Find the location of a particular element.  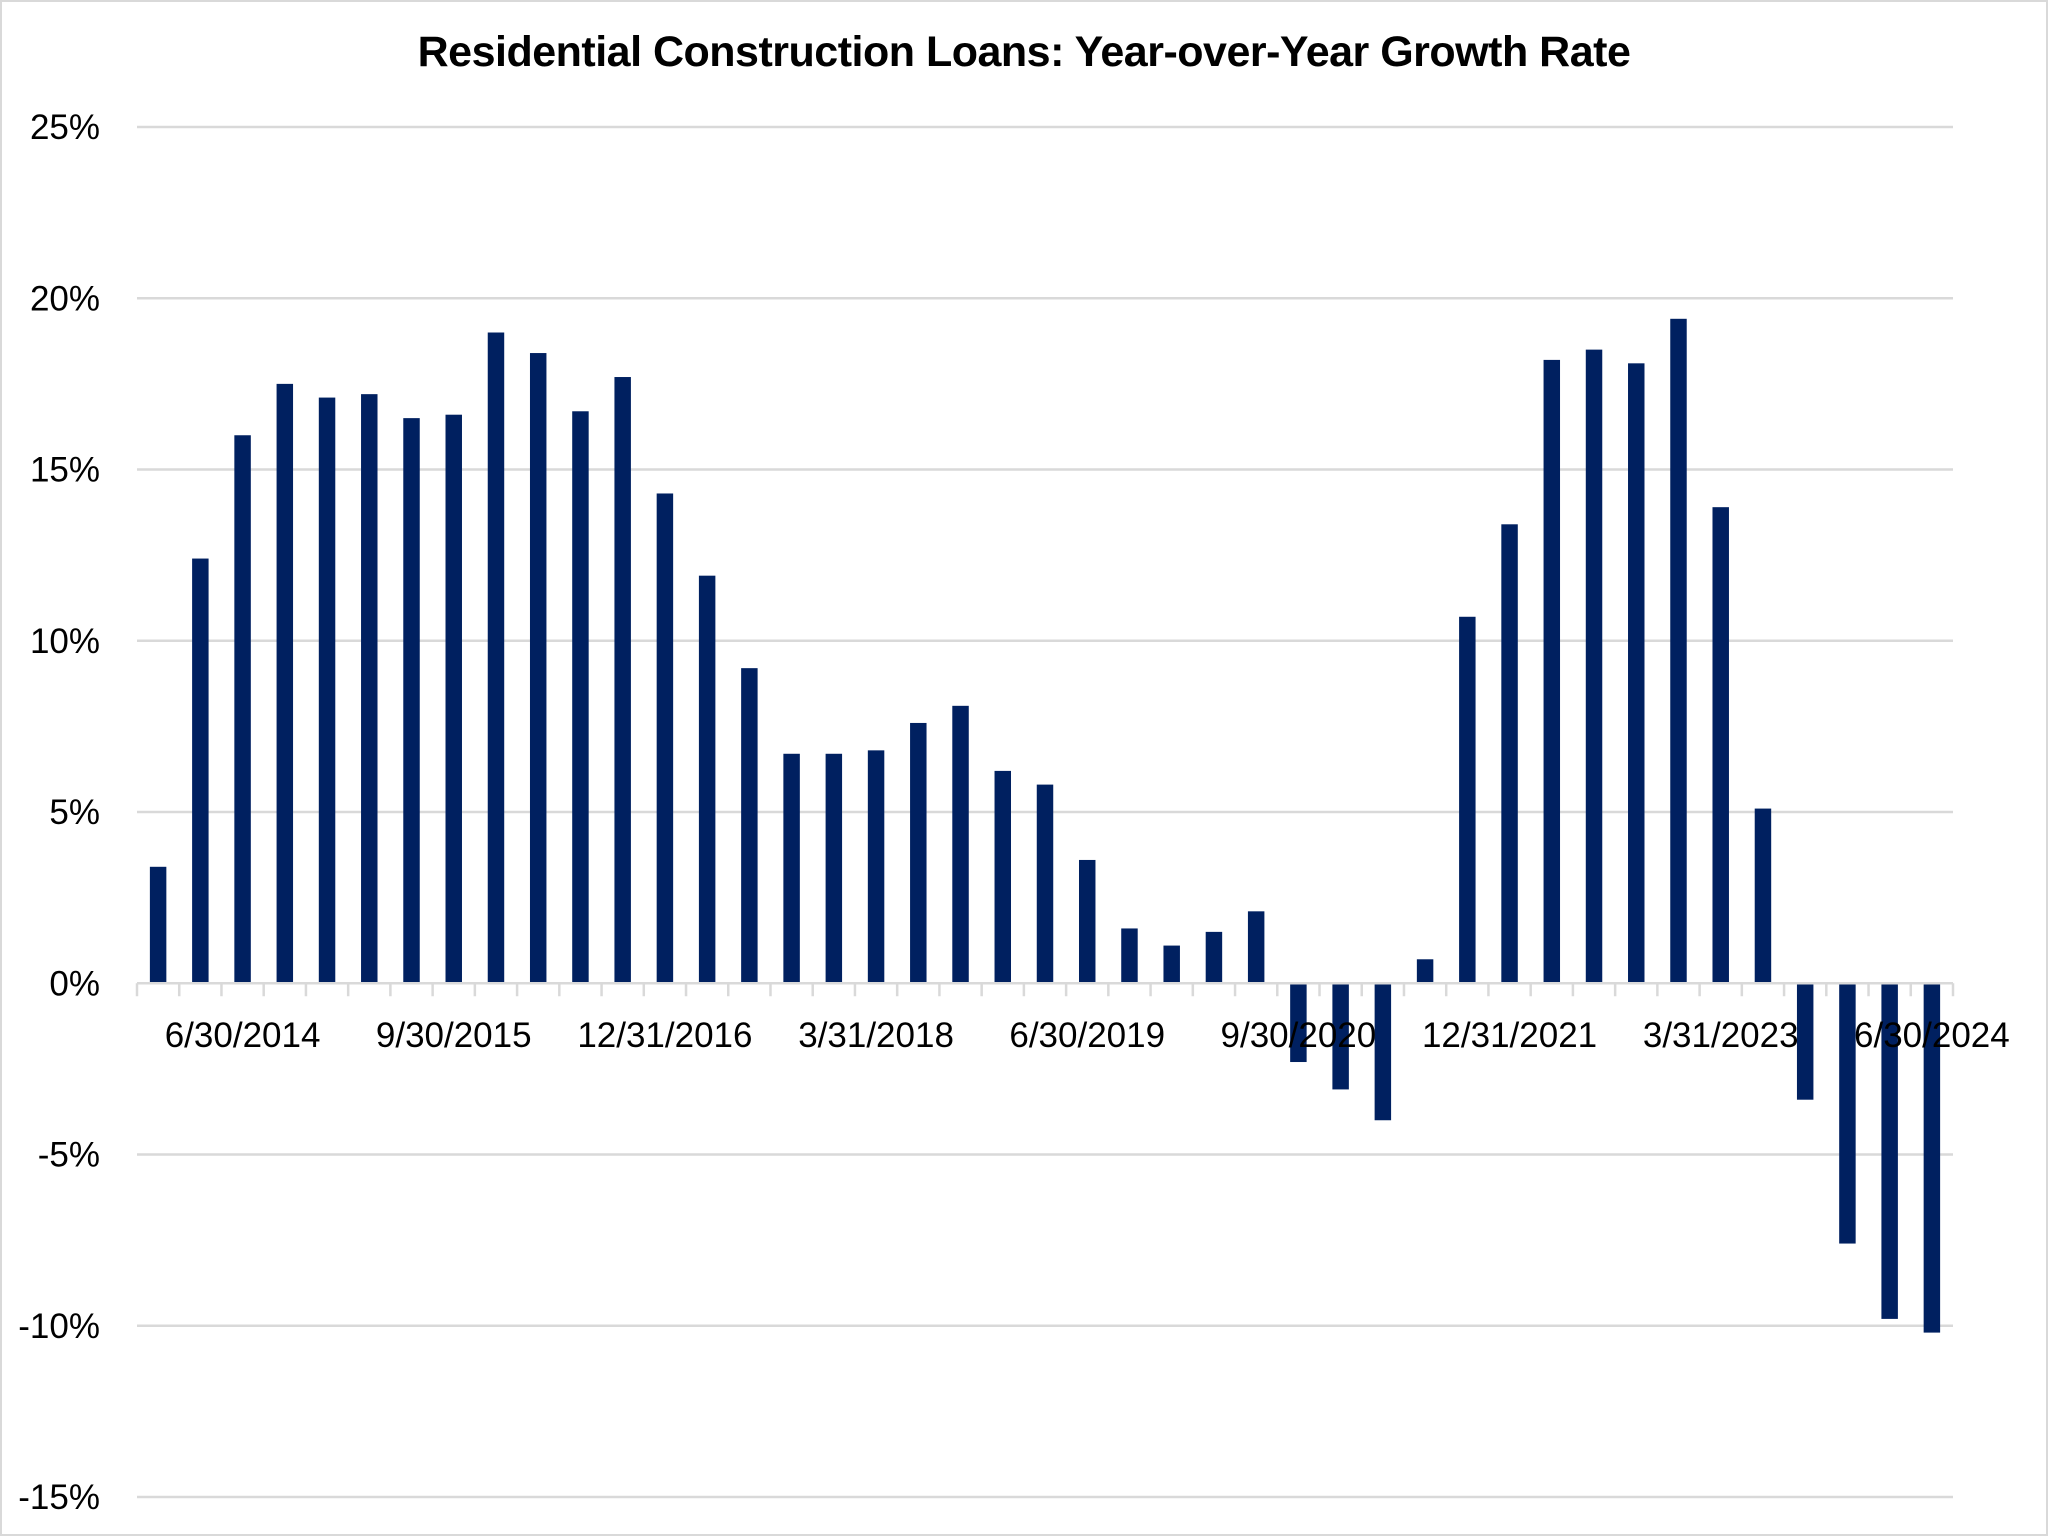

x-tick-label: 9/30/2015 is located at coordinates (454, 1035).